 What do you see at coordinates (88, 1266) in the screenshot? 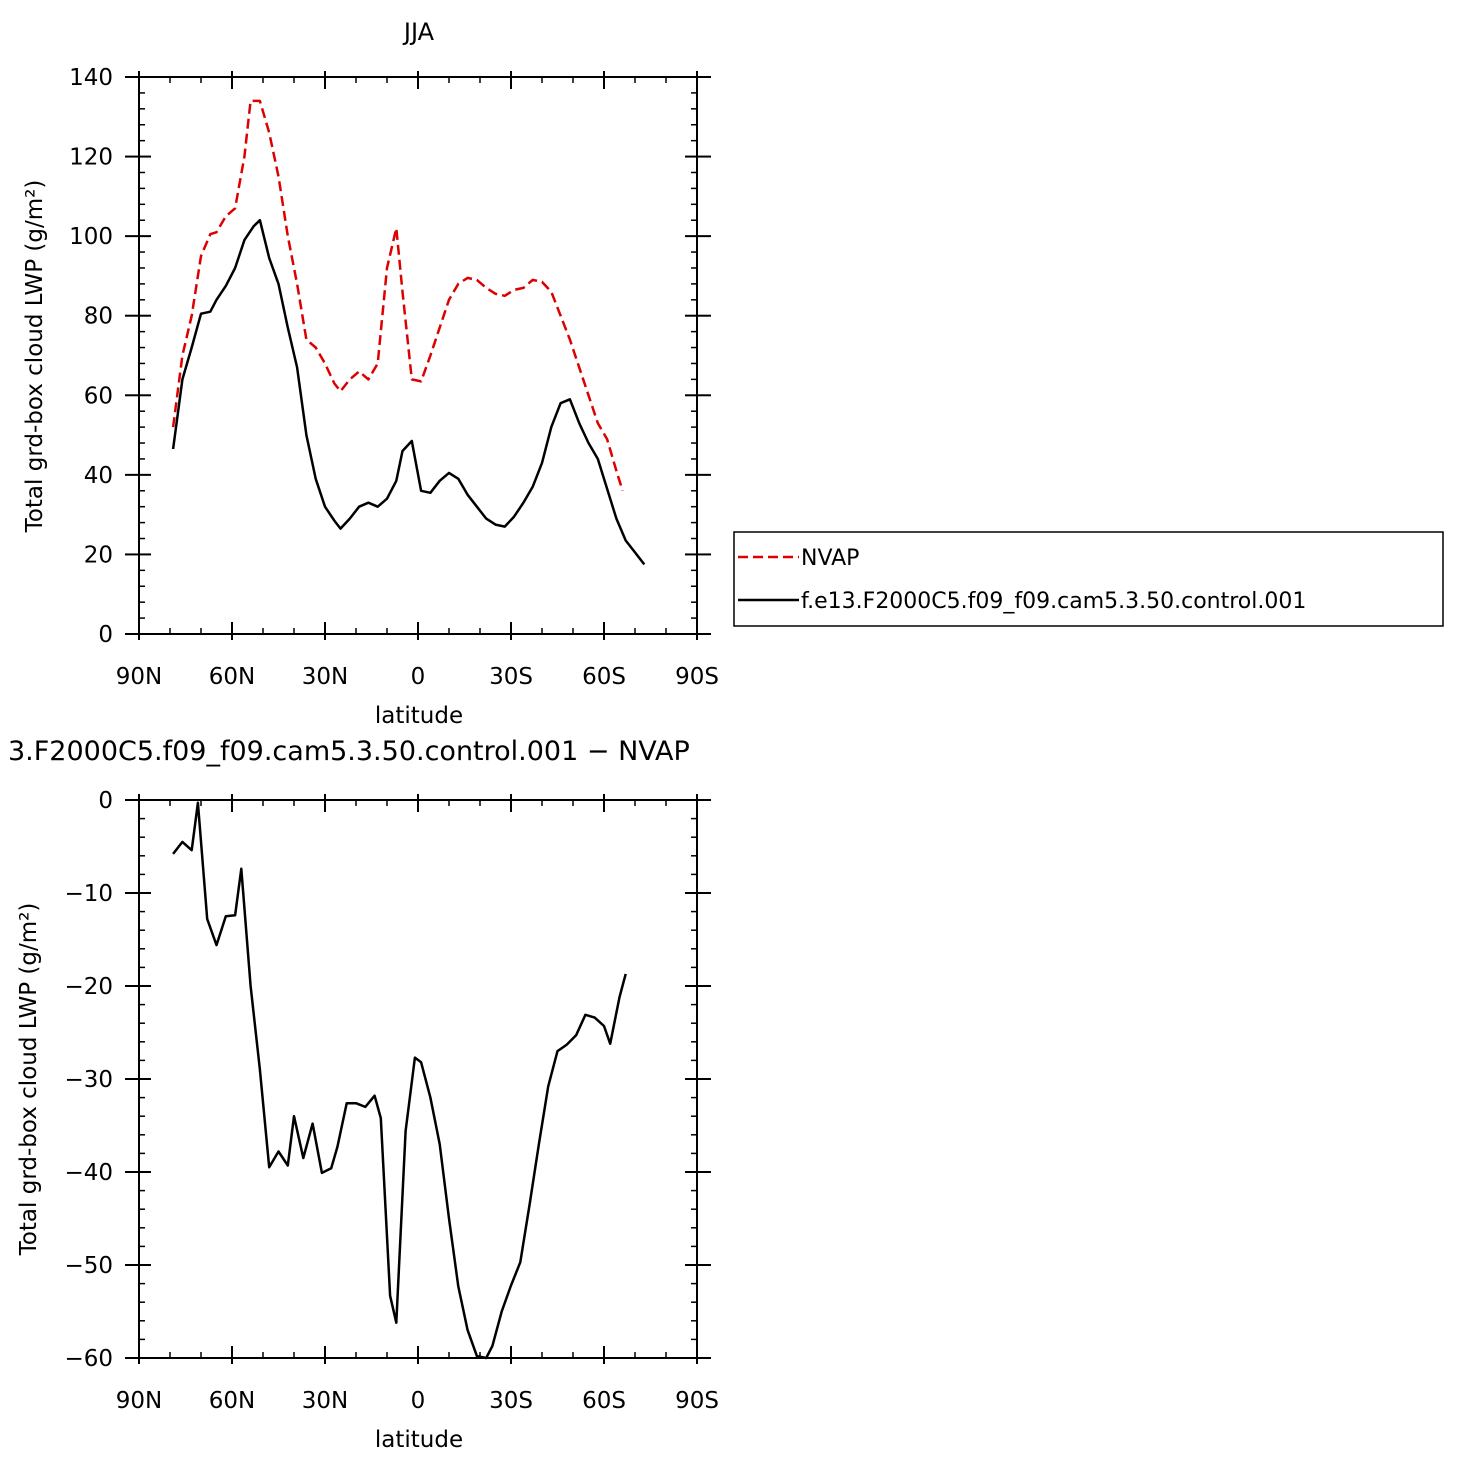
I see `y-tick-label: −50` at bounding box center [88, 1266].